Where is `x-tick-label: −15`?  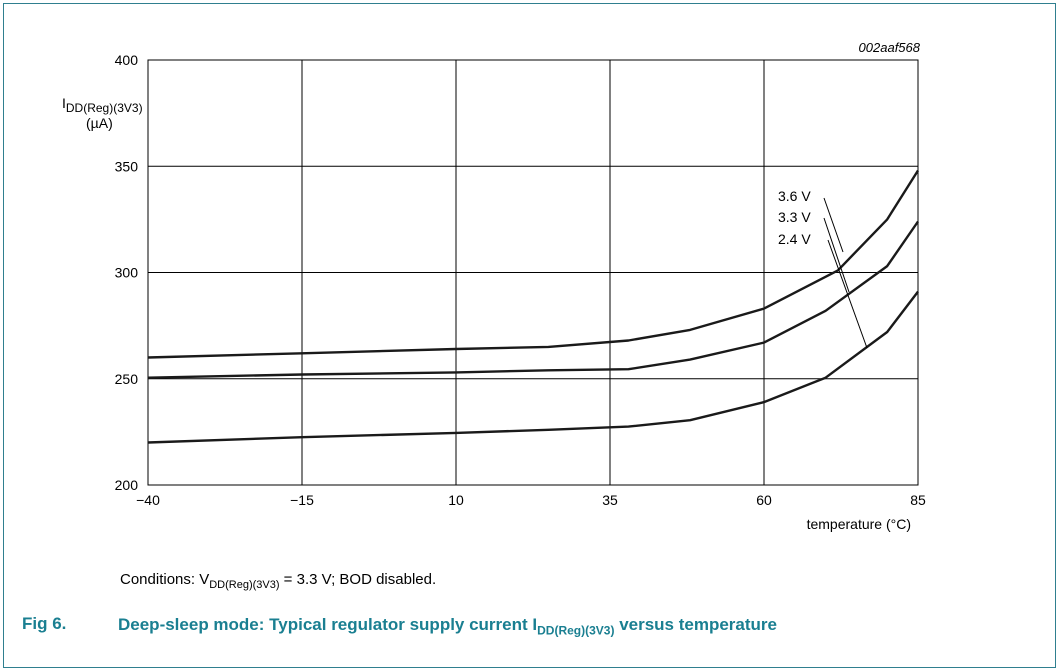
x-tick-label: −15 is located at coordinates (302, 500).